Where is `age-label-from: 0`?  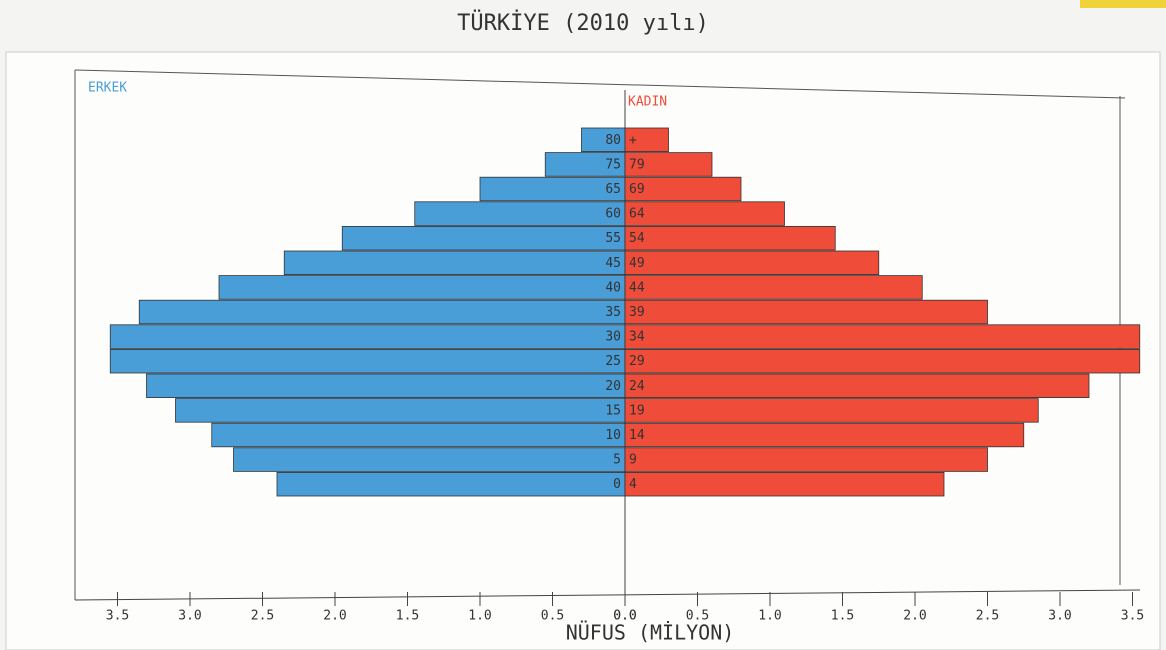
age-label-from: 0 is located at coordinates (617, 484).